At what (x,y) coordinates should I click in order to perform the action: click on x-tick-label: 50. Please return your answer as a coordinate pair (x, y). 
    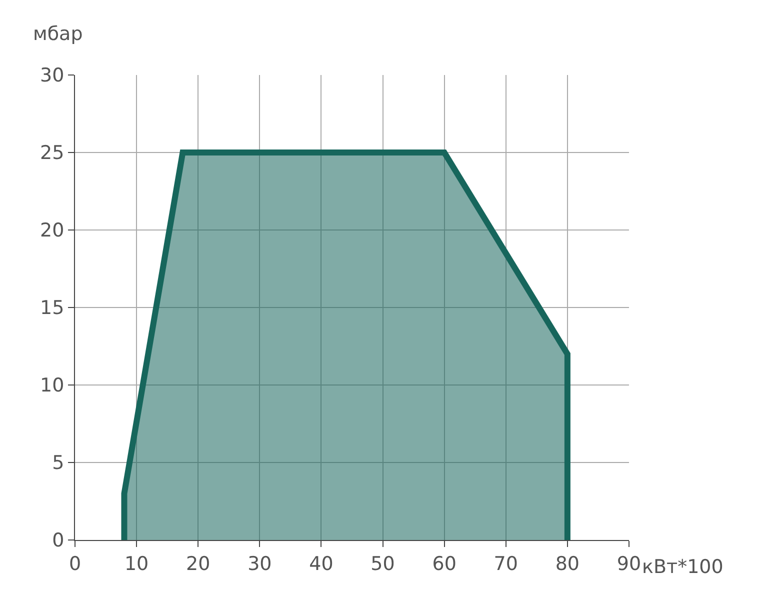
    Looking at the image, I should click on (382, 563).